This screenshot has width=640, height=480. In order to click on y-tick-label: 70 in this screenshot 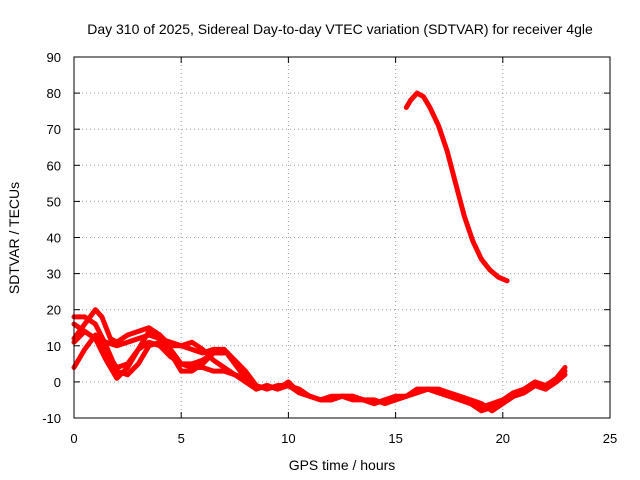, I will do `click(54, 129)`.